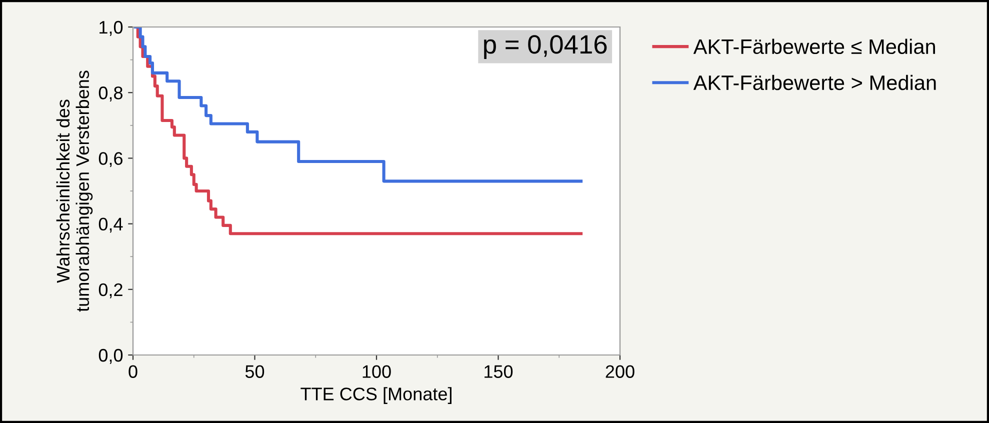 This screenshot has height=423, width=989. I want to click on x-tick-label: 200, so click(620, 371).